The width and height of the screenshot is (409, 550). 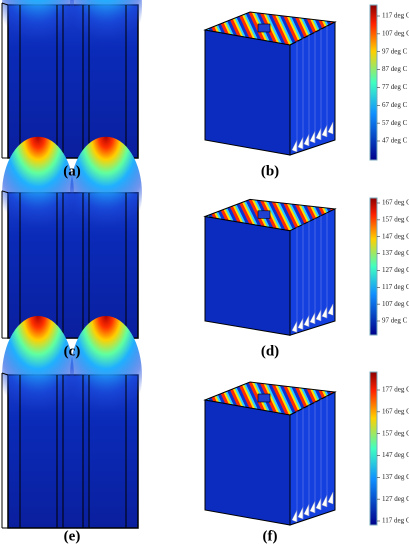 I want to click on panel-label: (e), so click(x=72, y=536).